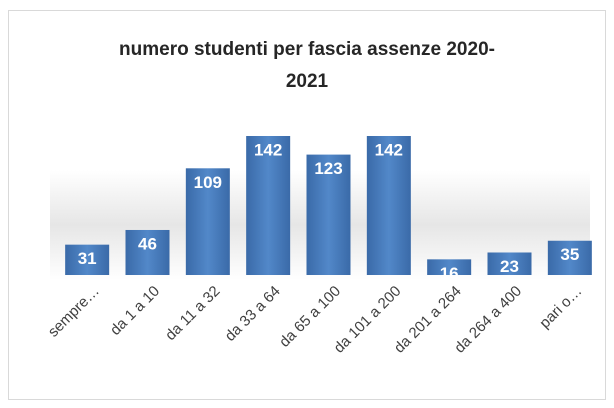  I want to click on data-label: 46, so click(147, 243).